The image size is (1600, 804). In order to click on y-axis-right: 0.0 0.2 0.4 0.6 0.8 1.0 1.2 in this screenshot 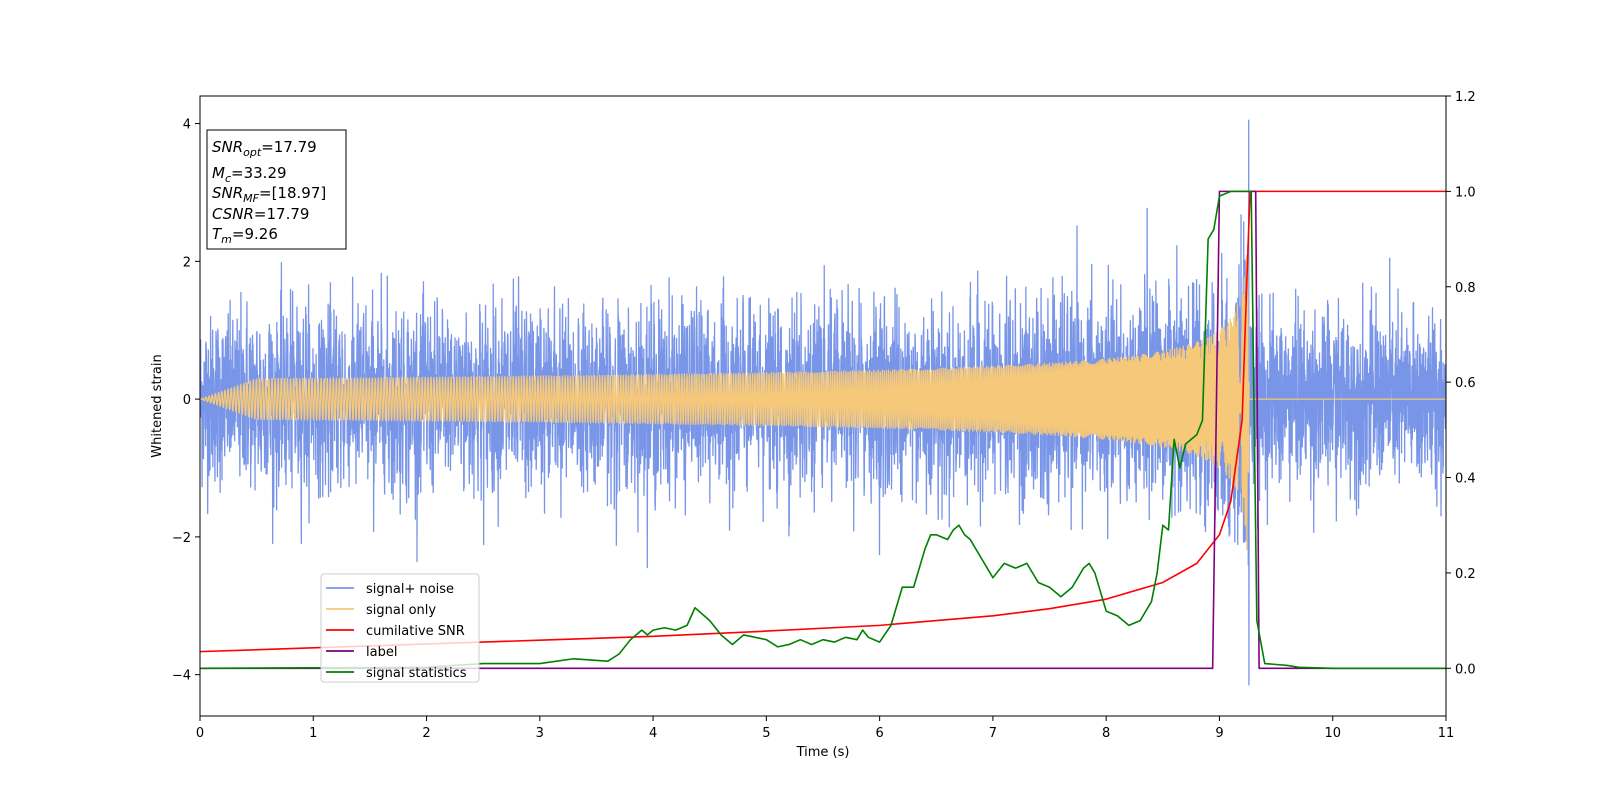, I will do `click(1461, 383)`.